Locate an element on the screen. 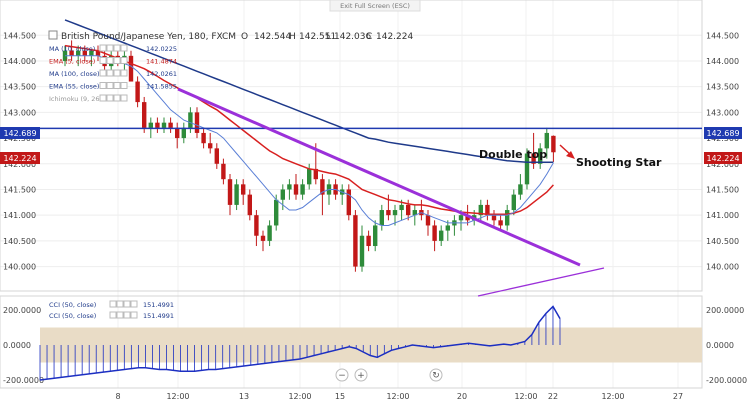 The height and width of the screenshot is (405, 751). cci-tick-right: 0.0000 is located at coordinates (720, 345).